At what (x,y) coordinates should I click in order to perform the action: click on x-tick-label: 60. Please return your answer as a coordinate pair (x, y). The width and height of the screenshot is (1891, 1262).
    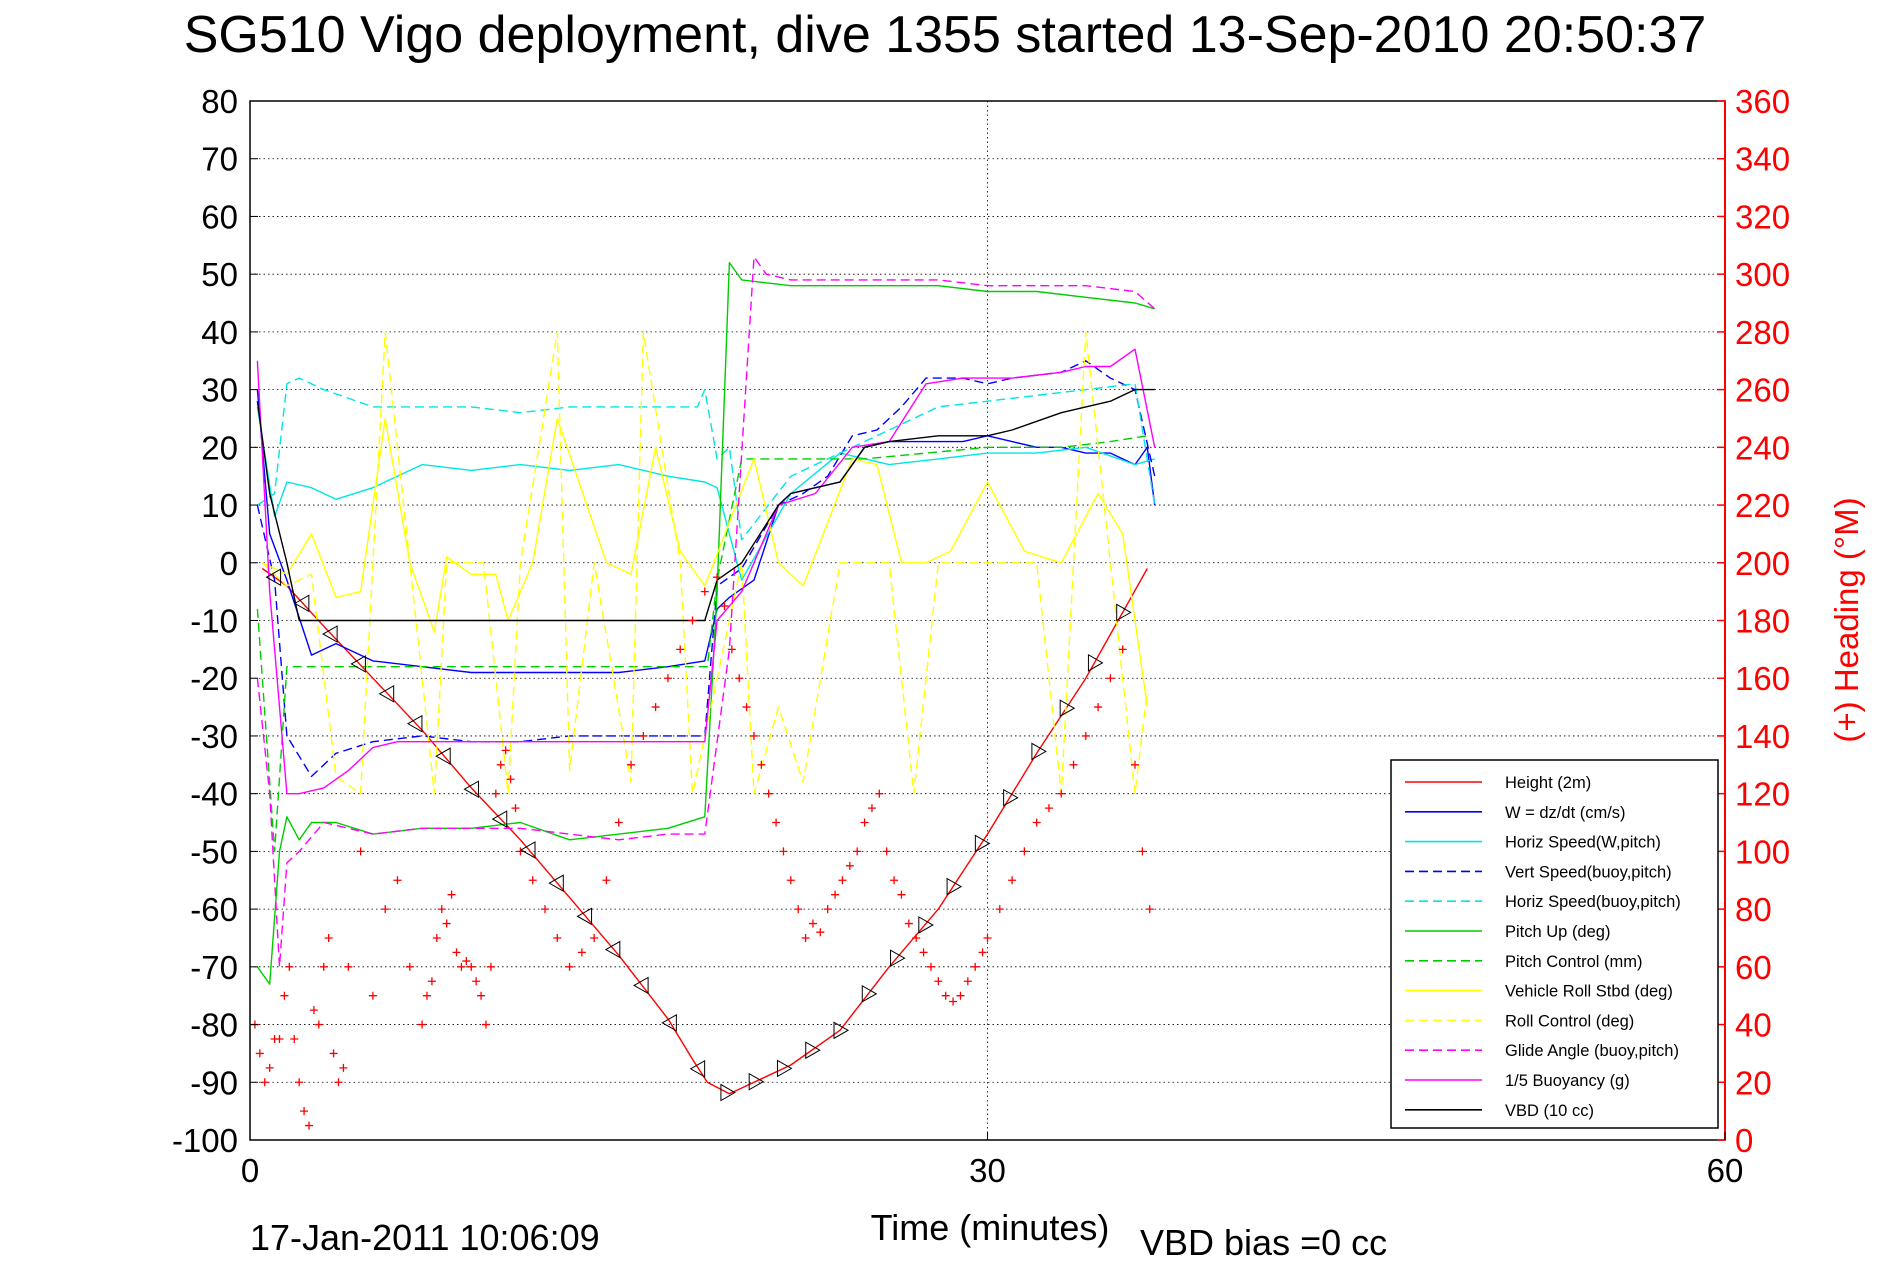
    Looking at the image, I should click on (1725, 1170).